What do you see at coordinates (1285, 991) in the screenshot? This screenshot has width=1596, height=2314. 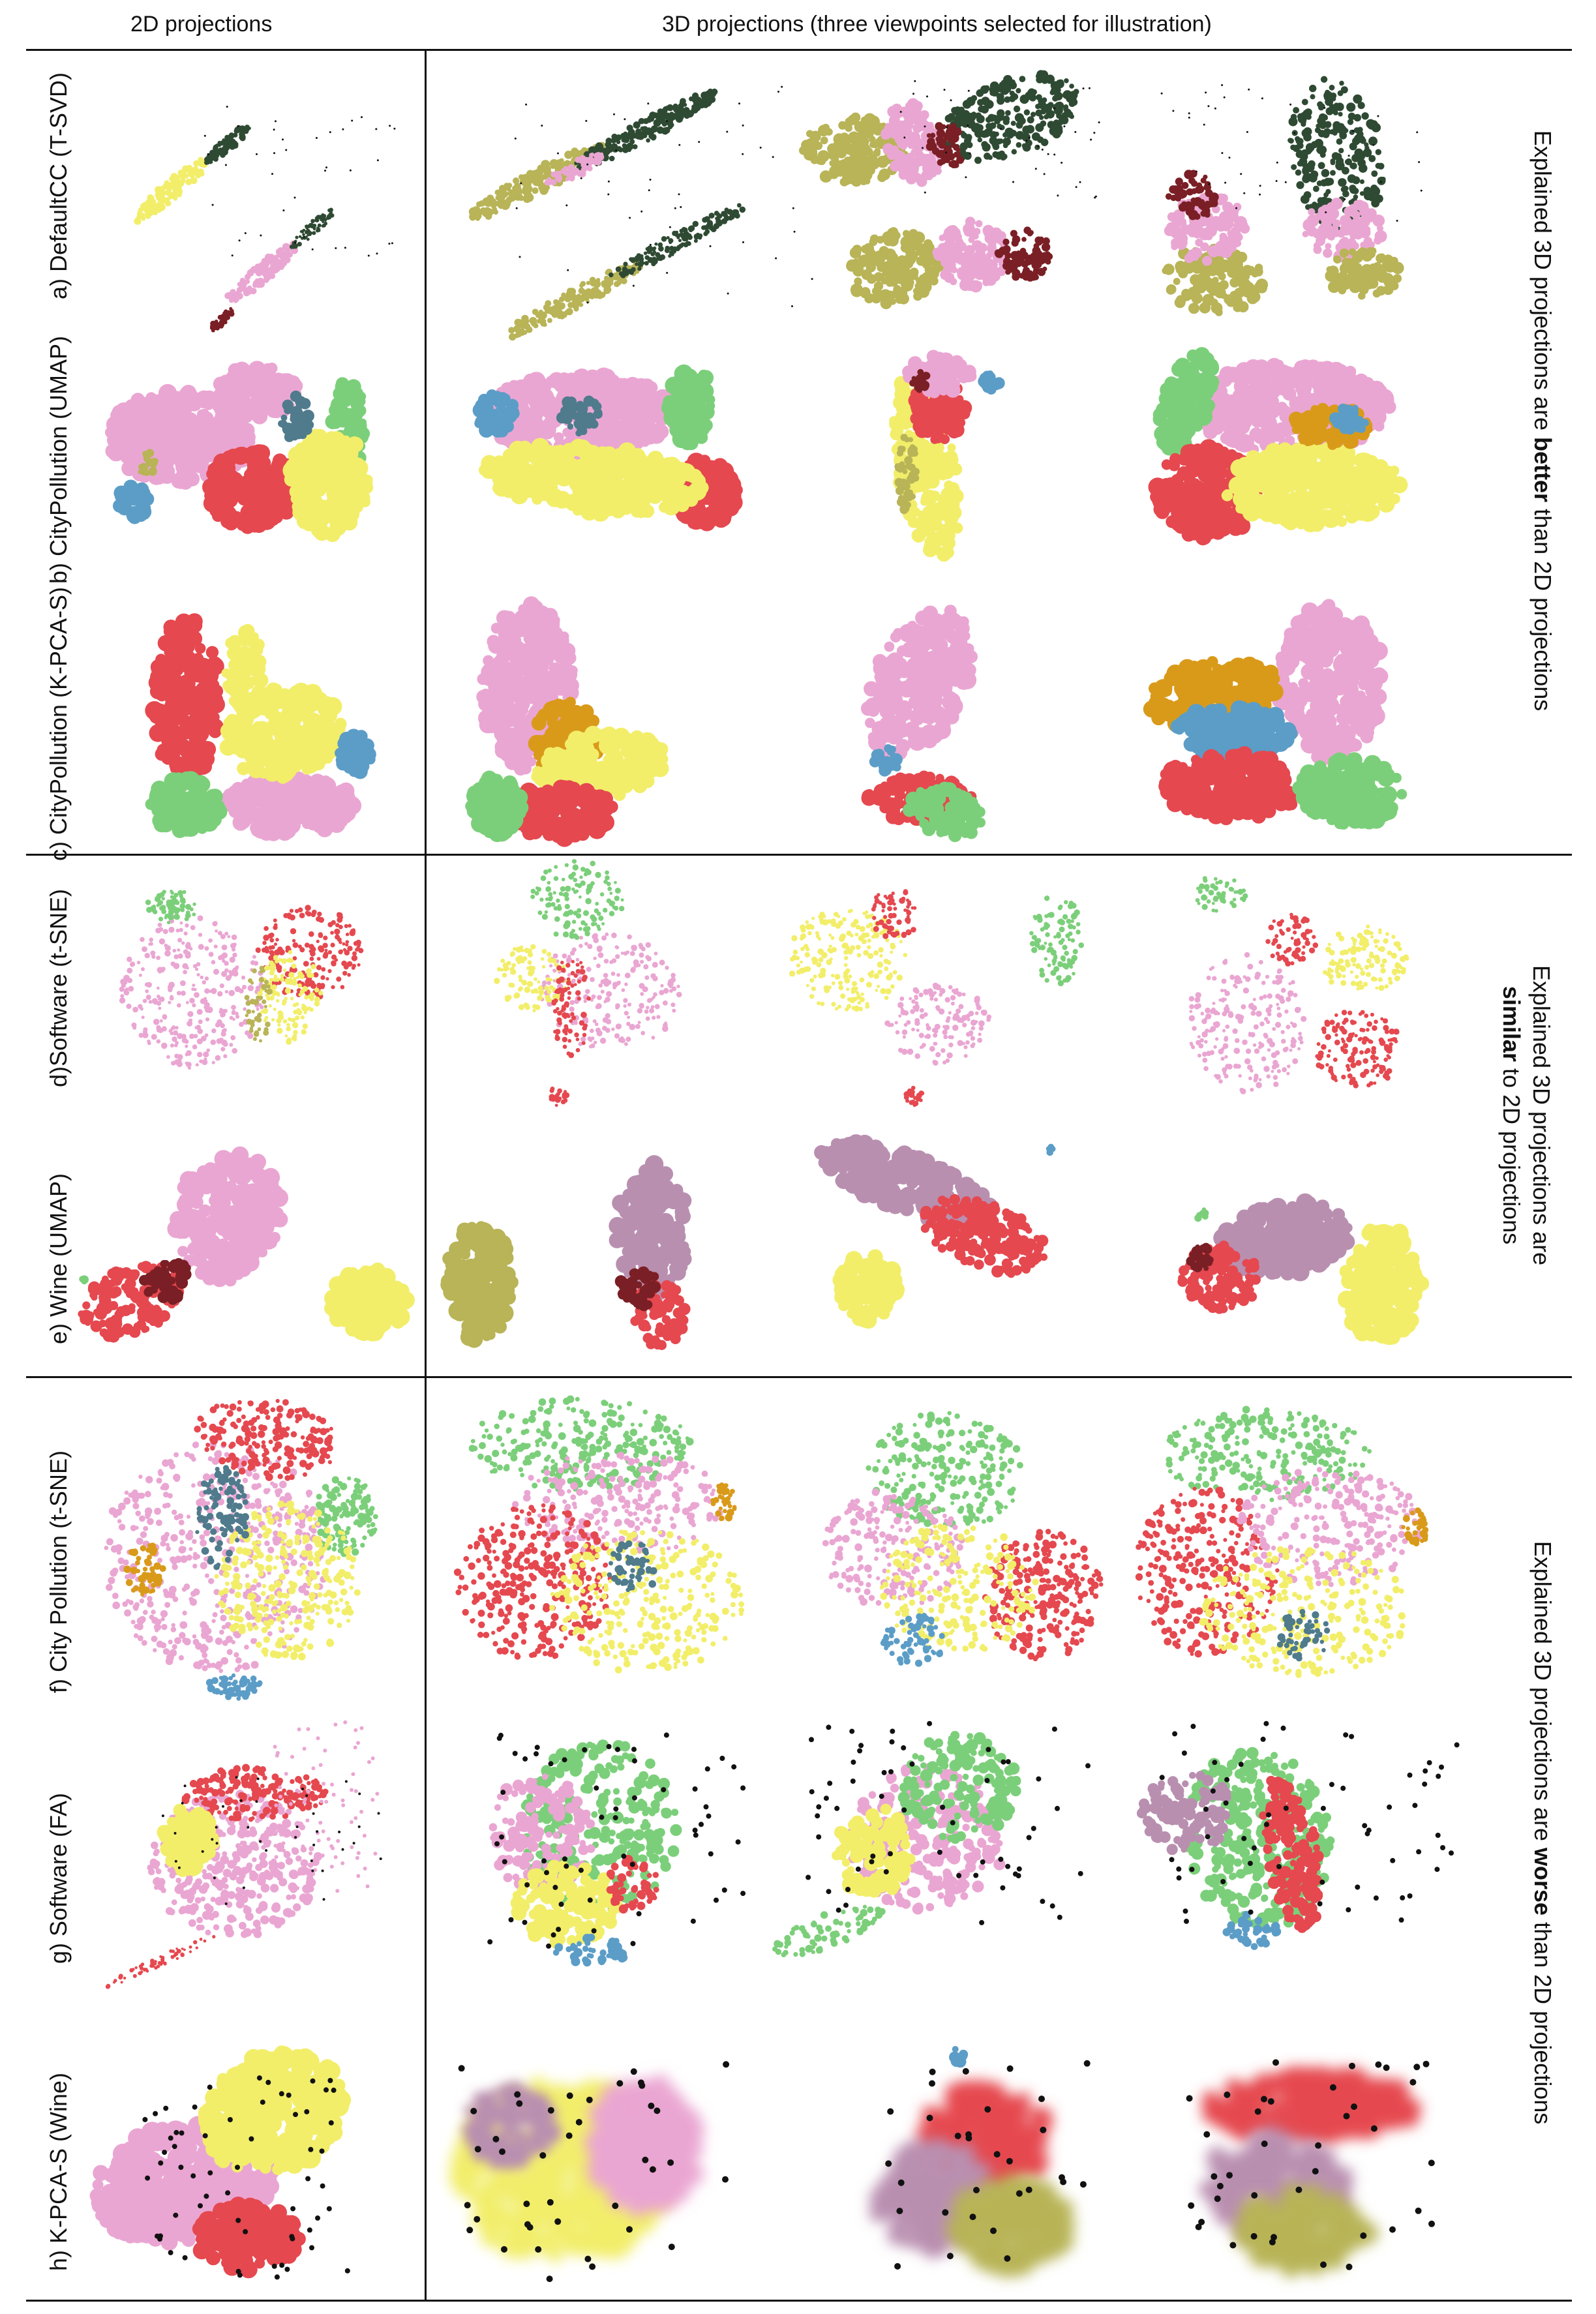 I see `panel-d-3d-view3` at bounding box center [1285, 991].